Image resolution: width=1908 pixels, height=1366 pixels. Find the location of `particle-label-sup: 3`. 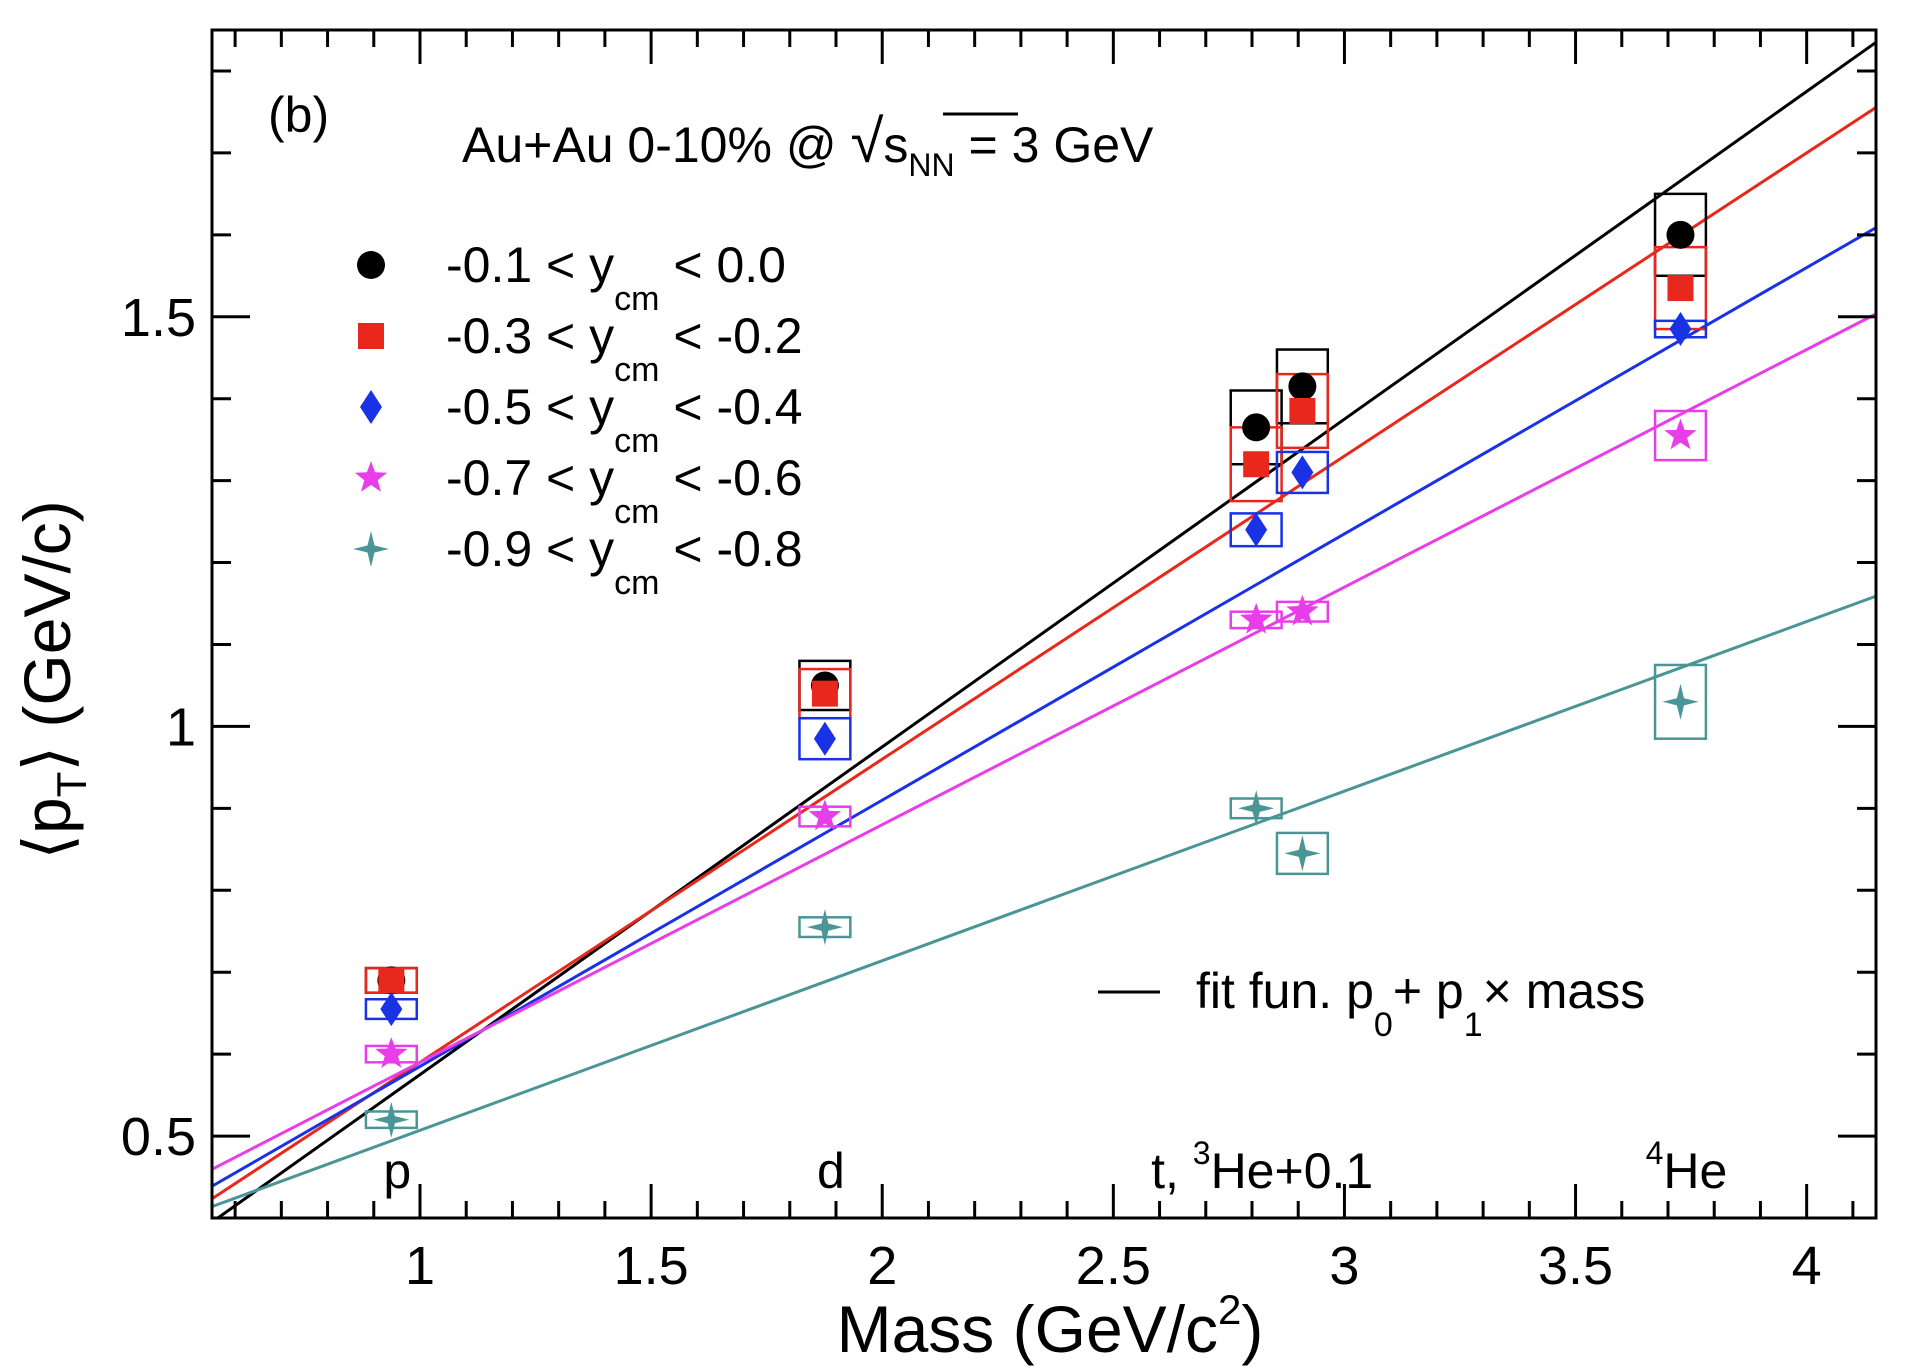

particle-label-sup: 3 is located at coordinates (1202, 1153).